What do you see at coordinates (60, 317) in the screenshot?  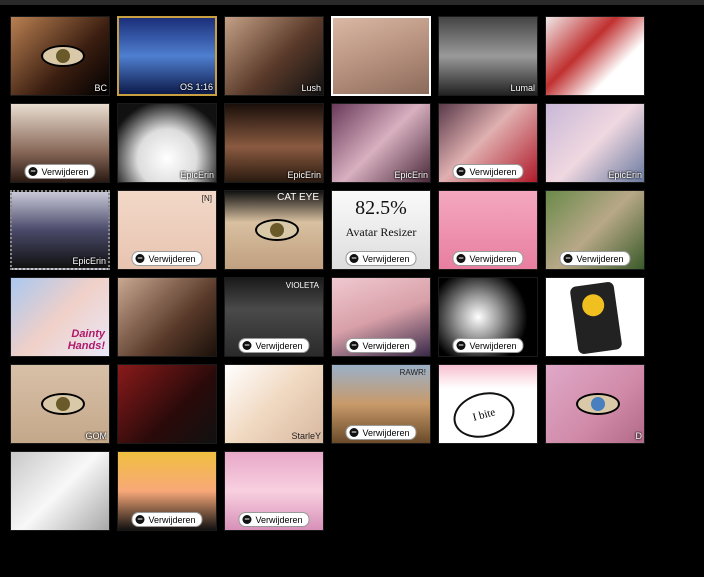 I see `product-tile: Dainty Hands!` at bounding box center [60, 317].